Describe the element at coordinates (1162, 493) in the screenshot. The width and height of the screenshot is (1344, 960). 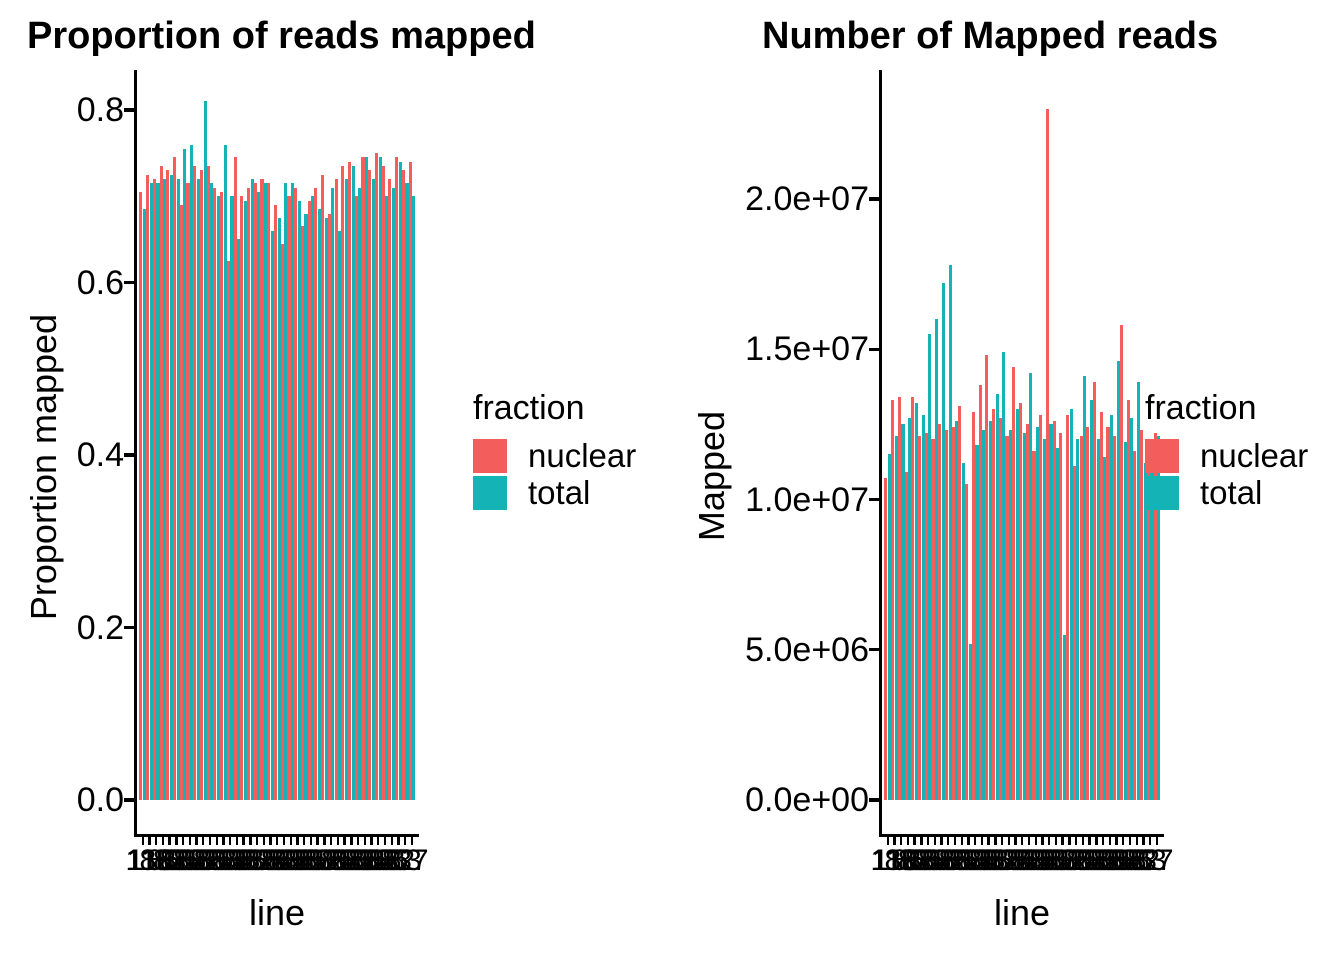
I see `legend-swatch-total` at that location.